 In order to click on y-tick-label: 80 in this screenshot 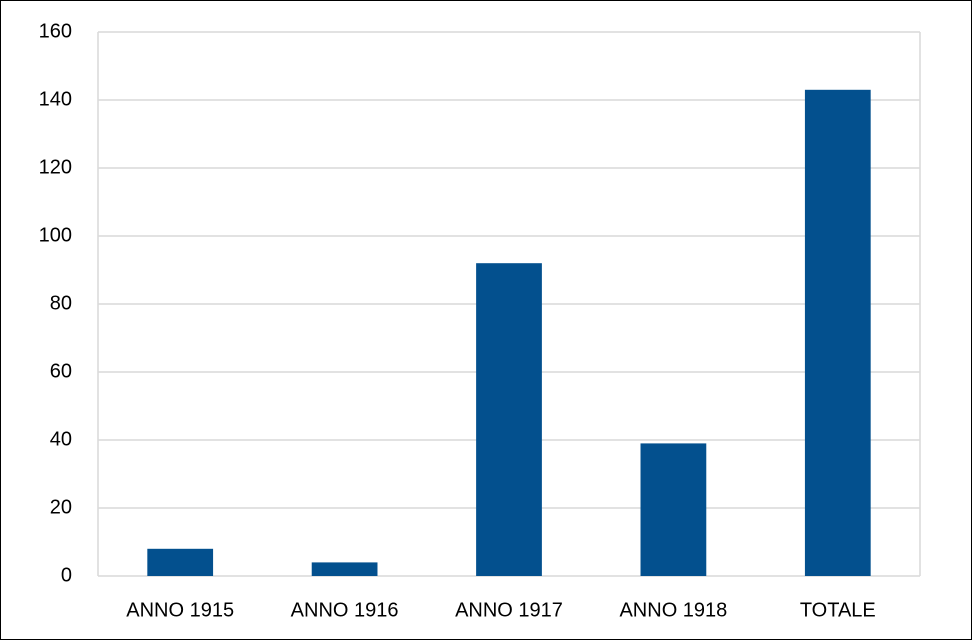, I will do `click(61, 303)`.